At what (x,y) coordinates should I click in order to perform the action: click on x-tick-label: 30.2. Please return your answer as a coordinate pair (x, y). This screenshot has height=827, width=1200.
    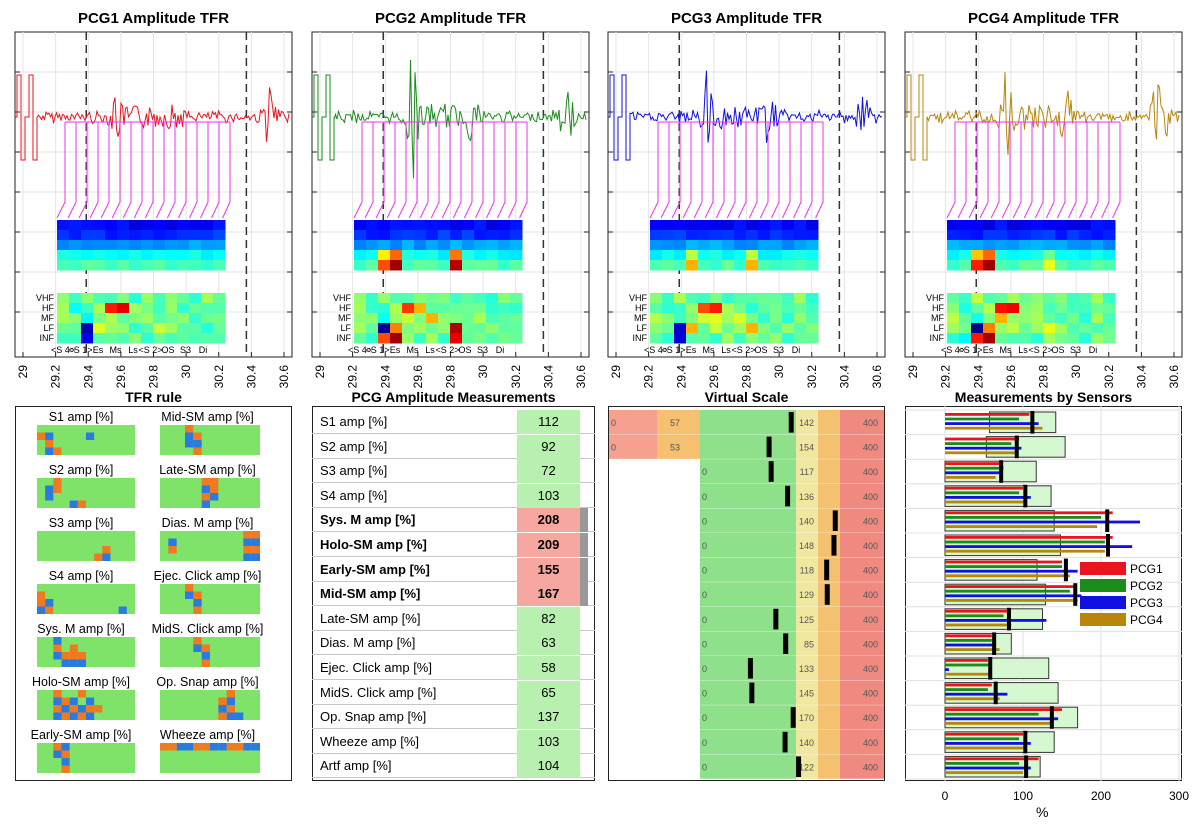
    Looking at the image, I should click on (812, 377).